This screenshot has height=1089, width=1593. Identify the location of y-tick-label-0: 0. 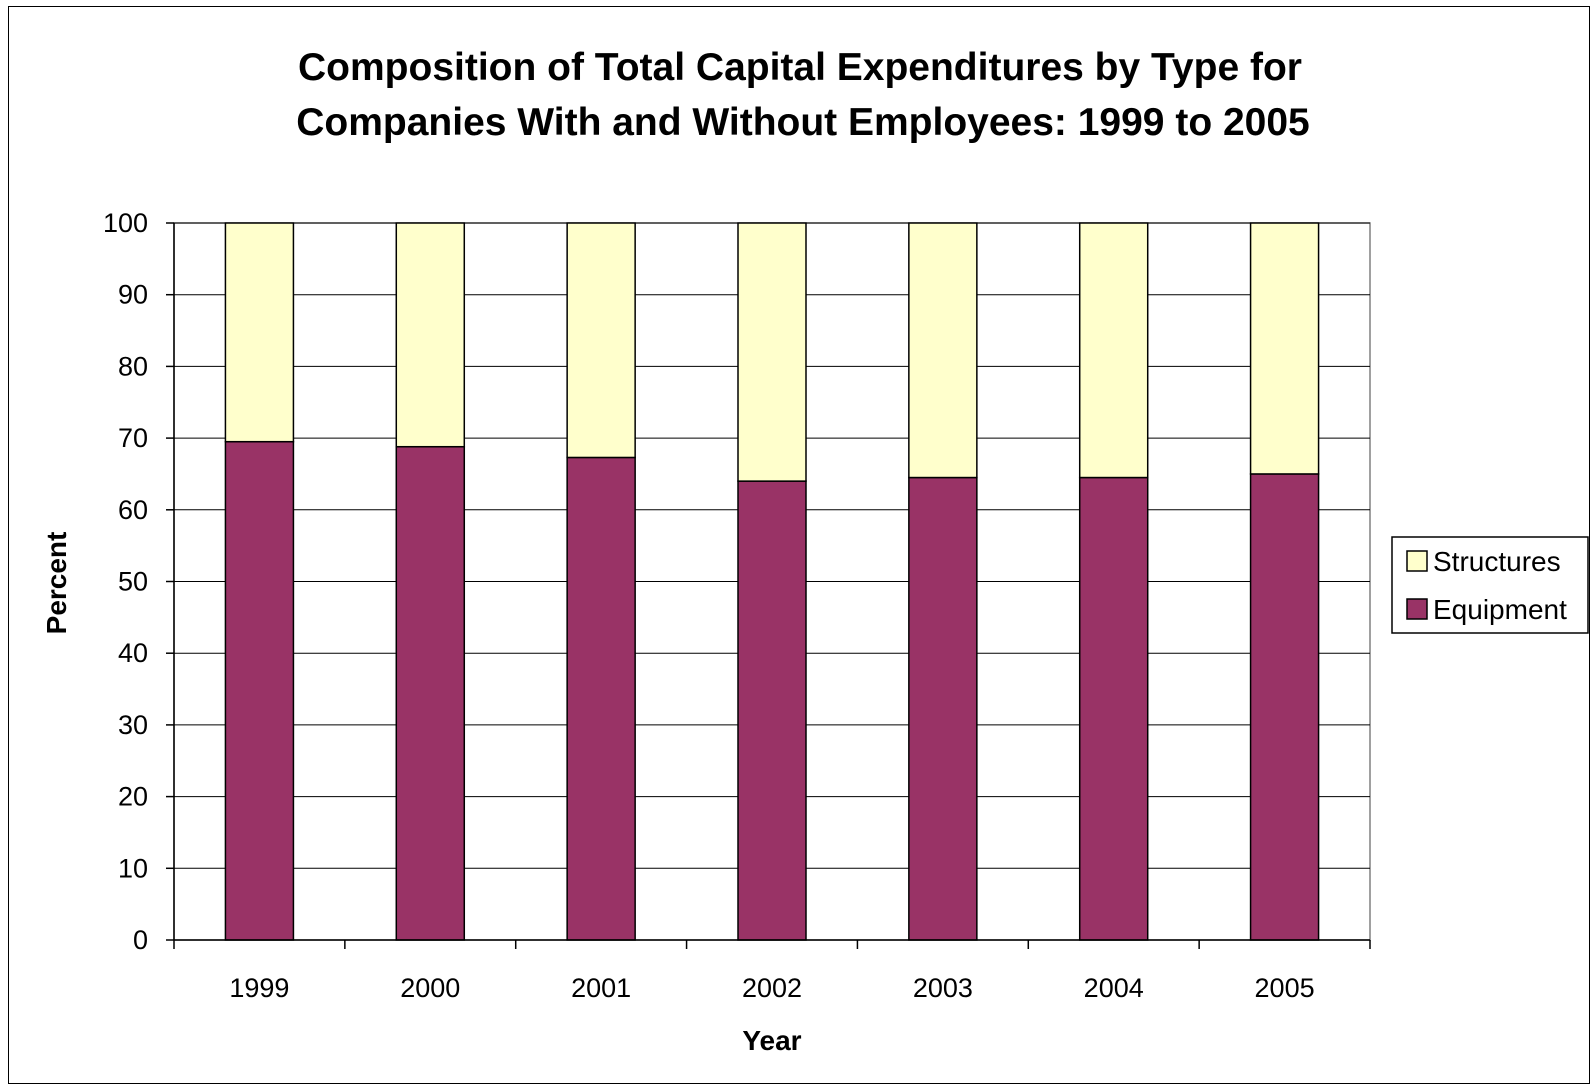
(140, 940).